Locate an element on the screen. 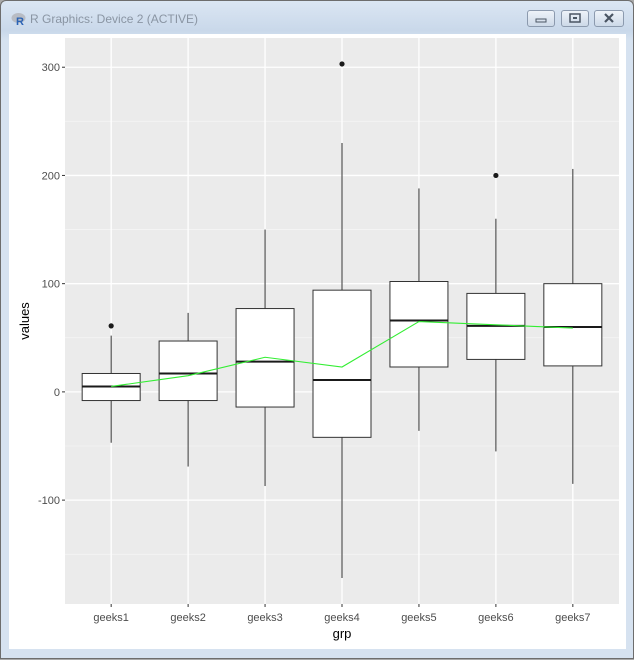 This screenshot has width=634, height=660. x-axis-title: grp is located at coordinates (342, 633).